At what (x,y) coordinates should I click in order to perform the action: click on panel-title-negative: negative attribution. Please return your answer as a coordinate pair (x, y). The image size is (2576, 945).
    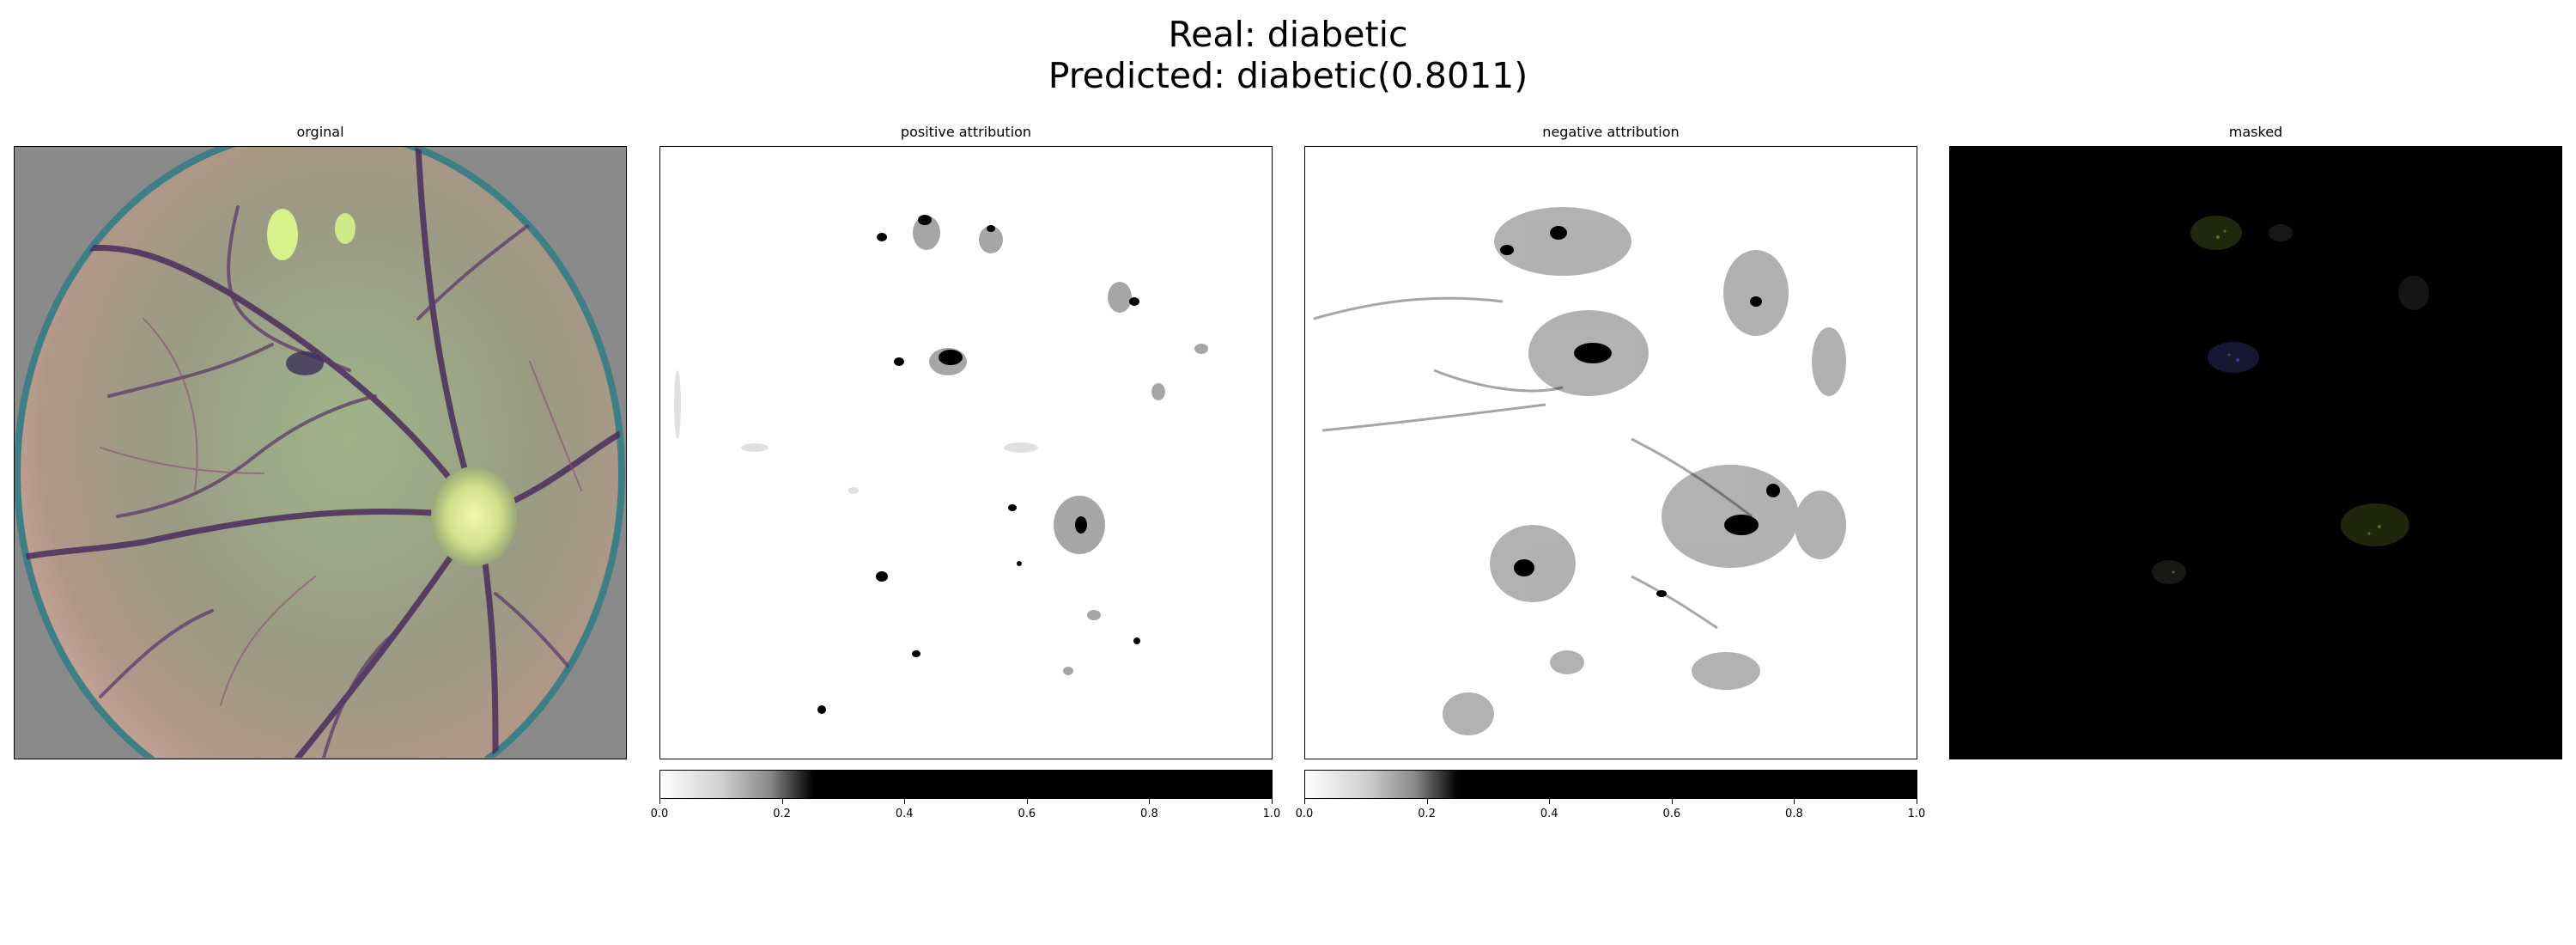
    Looking at the image, I should click on (1611, 132).